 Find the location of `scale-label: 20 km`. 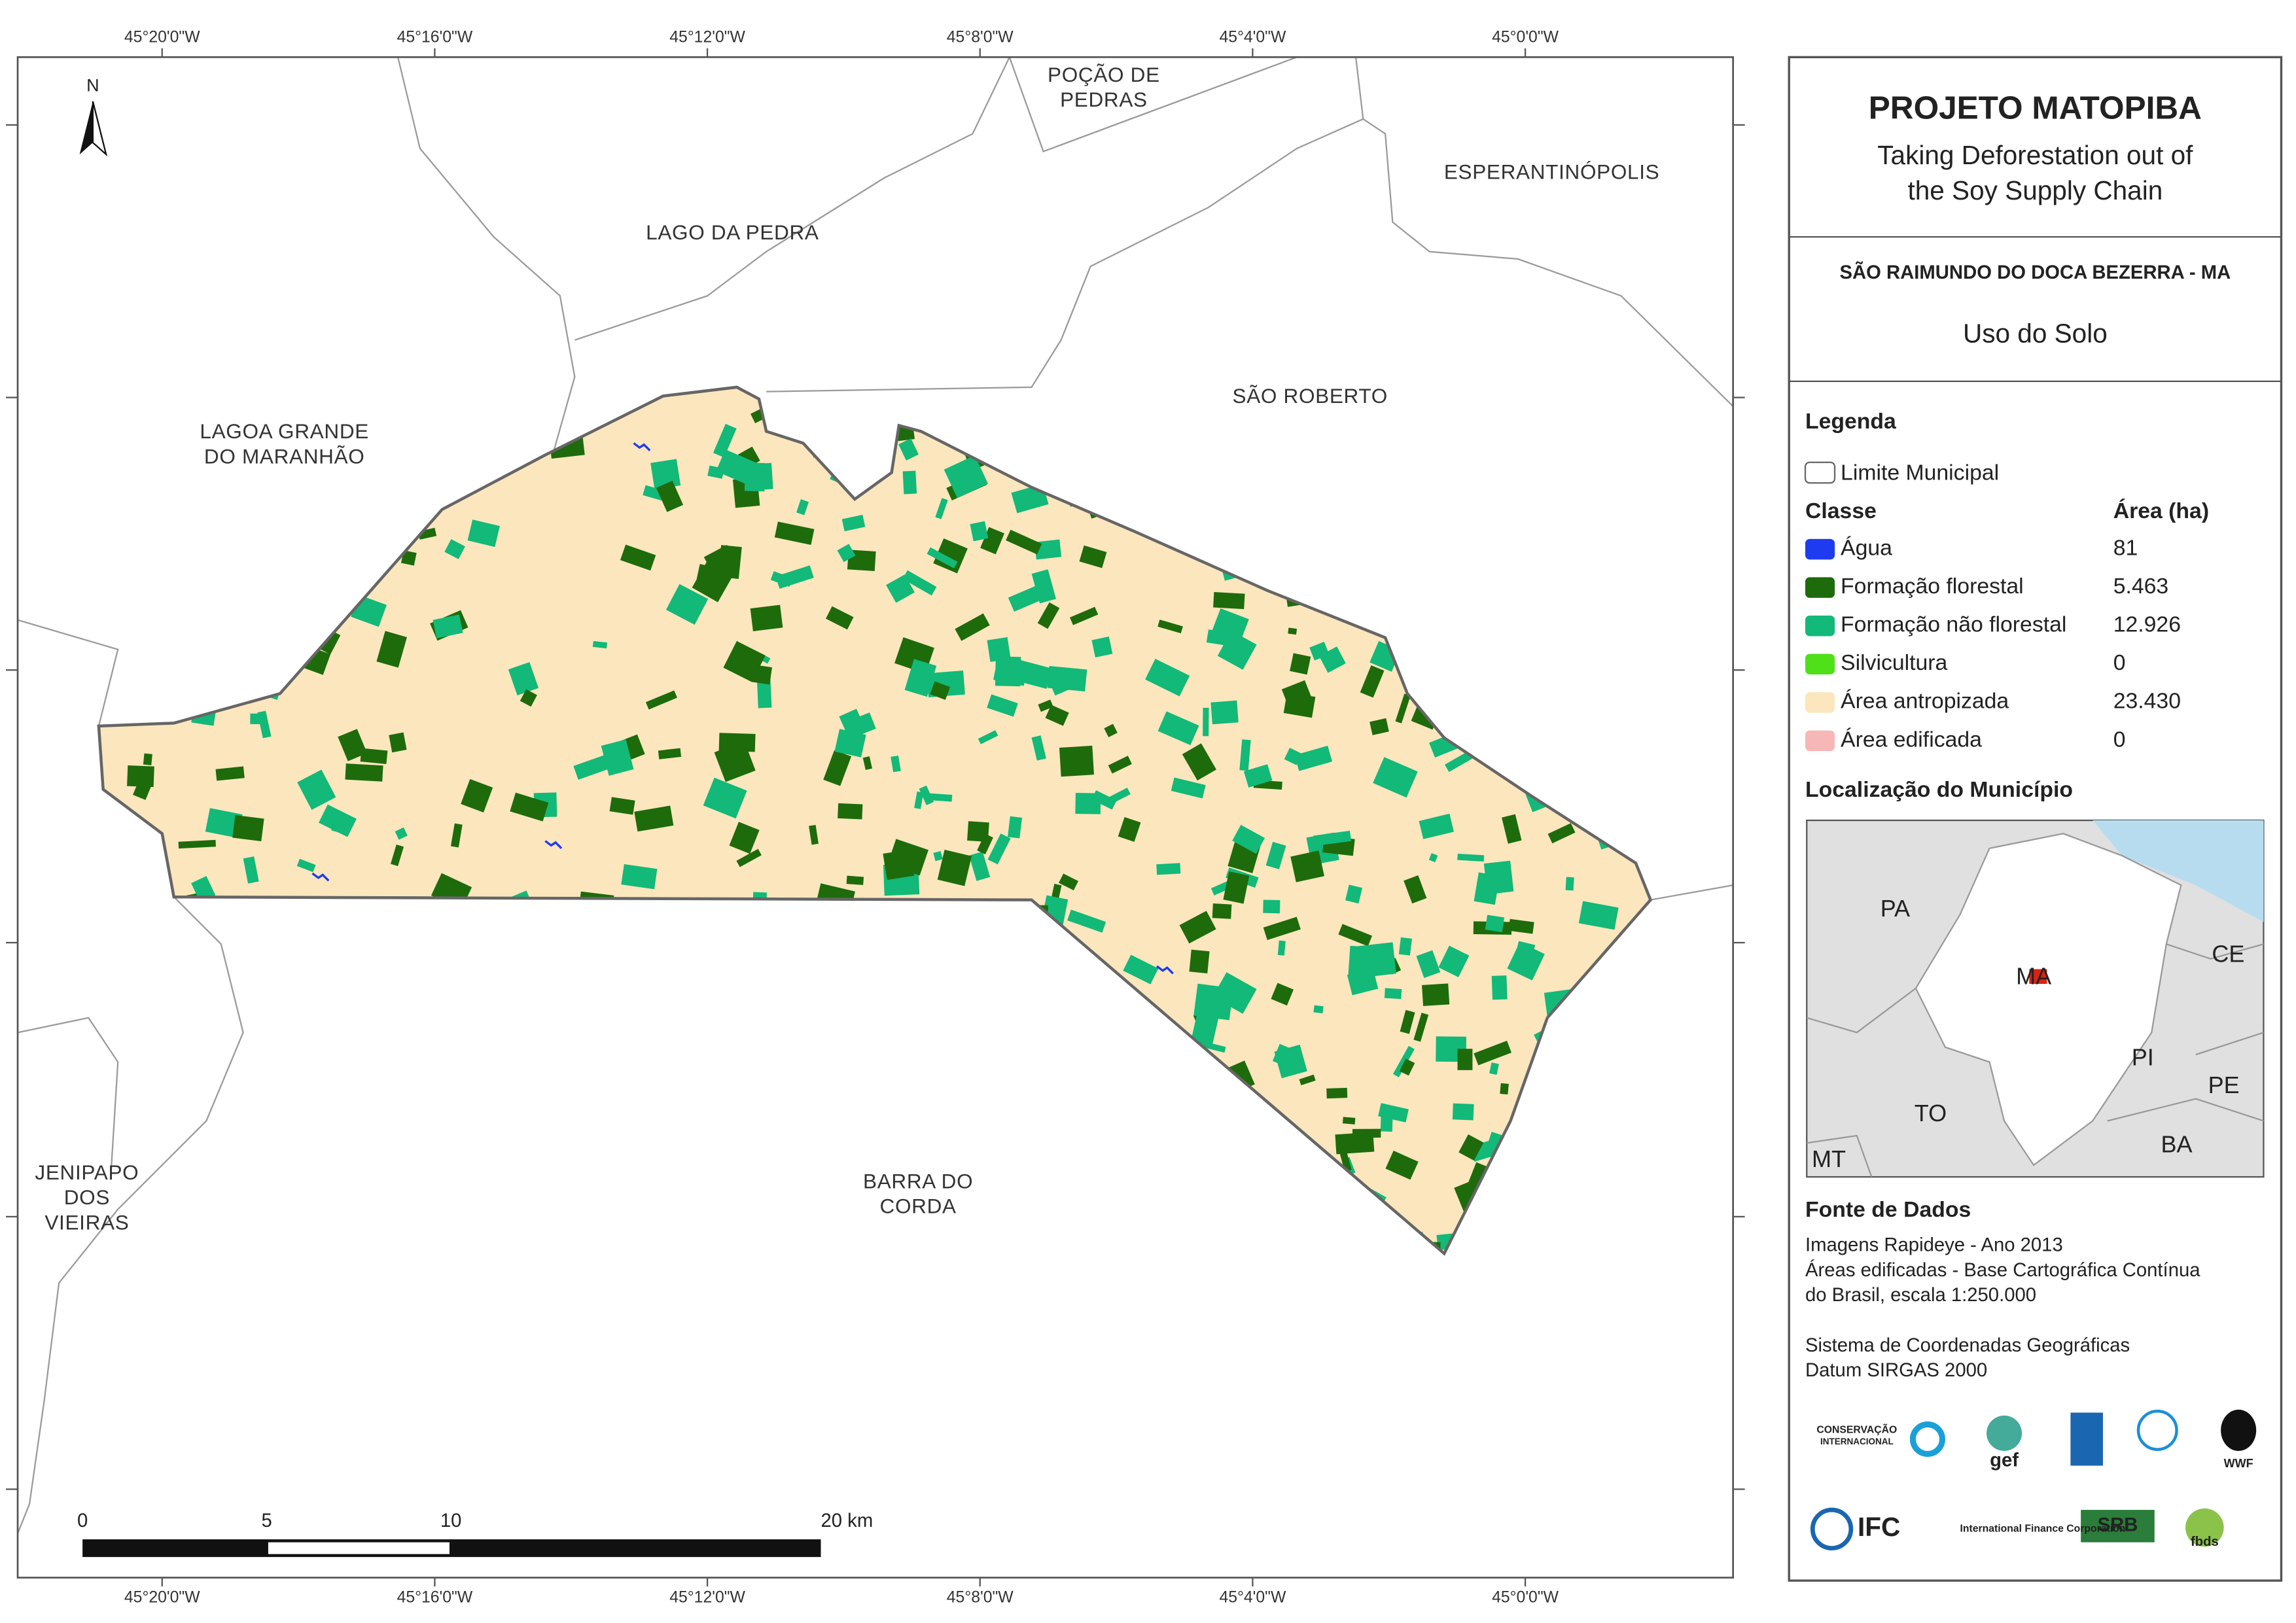

scale-label: 20 km is located at coordinates (847, 1520).